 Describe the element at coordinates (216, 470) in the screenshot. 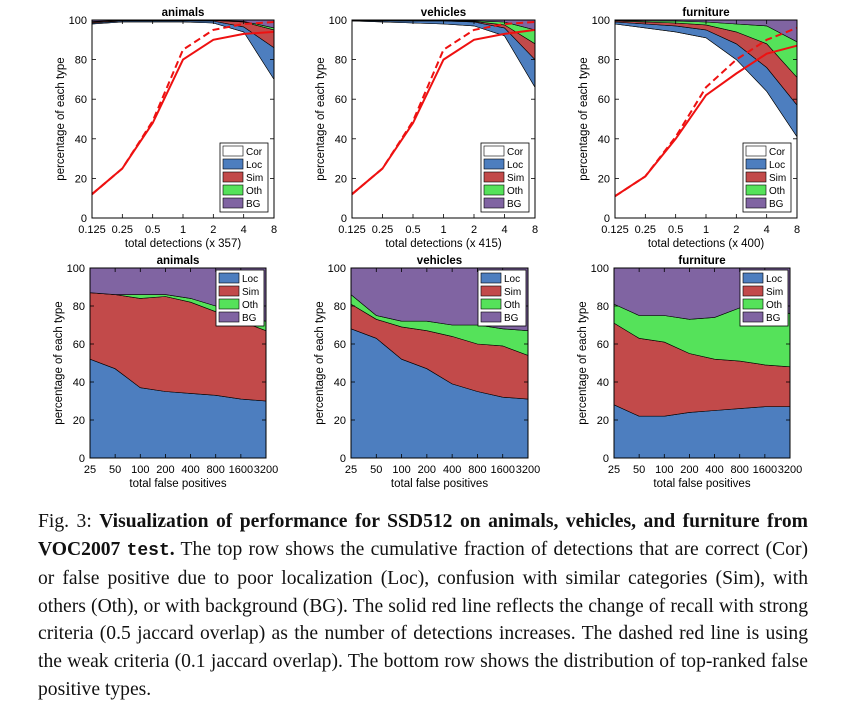

I see `x-tick-label: 800` at that location.